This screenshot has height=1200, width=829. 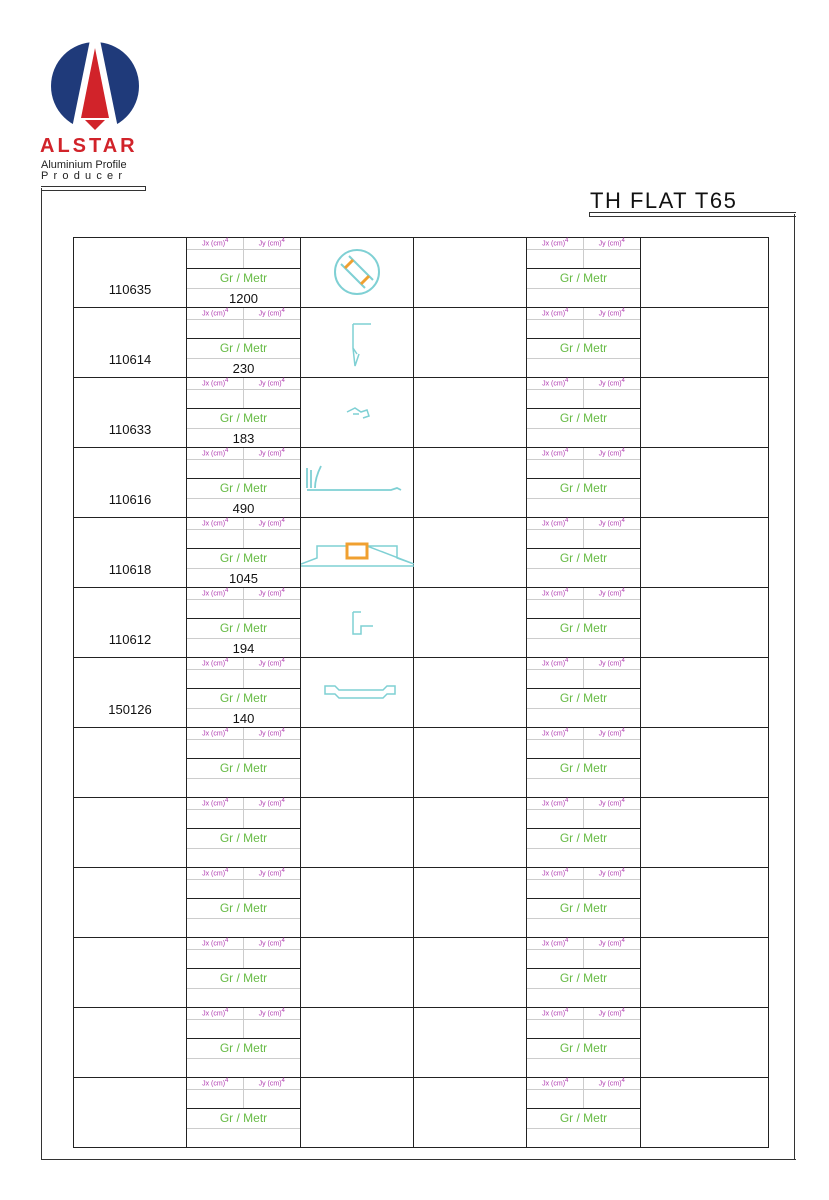 I want to click on properties-cell: Jx (cm)4 Jy (cm)4 Gr / Metr 1200, so click(x=244, y=272).